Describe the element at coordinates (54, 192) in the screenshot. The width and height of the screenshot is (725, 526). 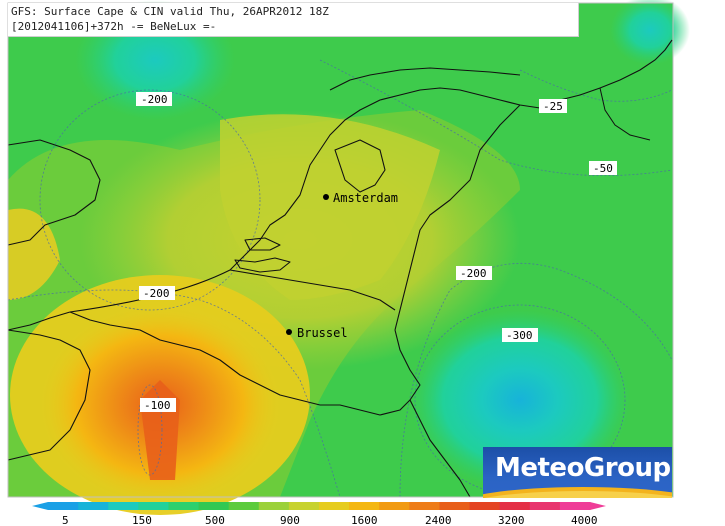
I see `uk-coast` at that location.